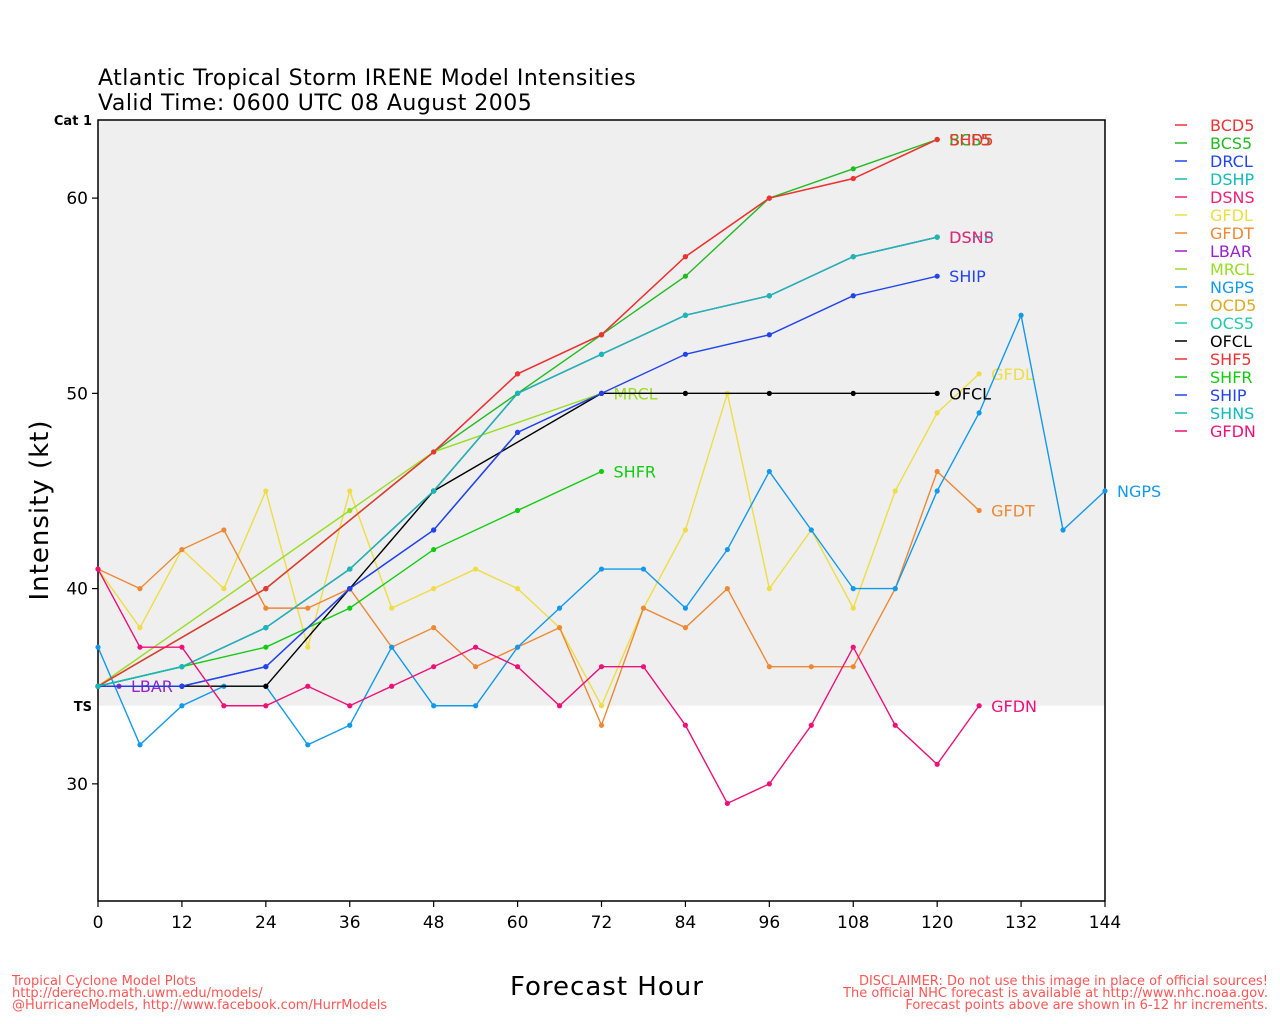 The image size is (1280, 1024). Describe the element at coordinates (77, 199) in the screenshot. I see `y-tick-label: 60` at that location.